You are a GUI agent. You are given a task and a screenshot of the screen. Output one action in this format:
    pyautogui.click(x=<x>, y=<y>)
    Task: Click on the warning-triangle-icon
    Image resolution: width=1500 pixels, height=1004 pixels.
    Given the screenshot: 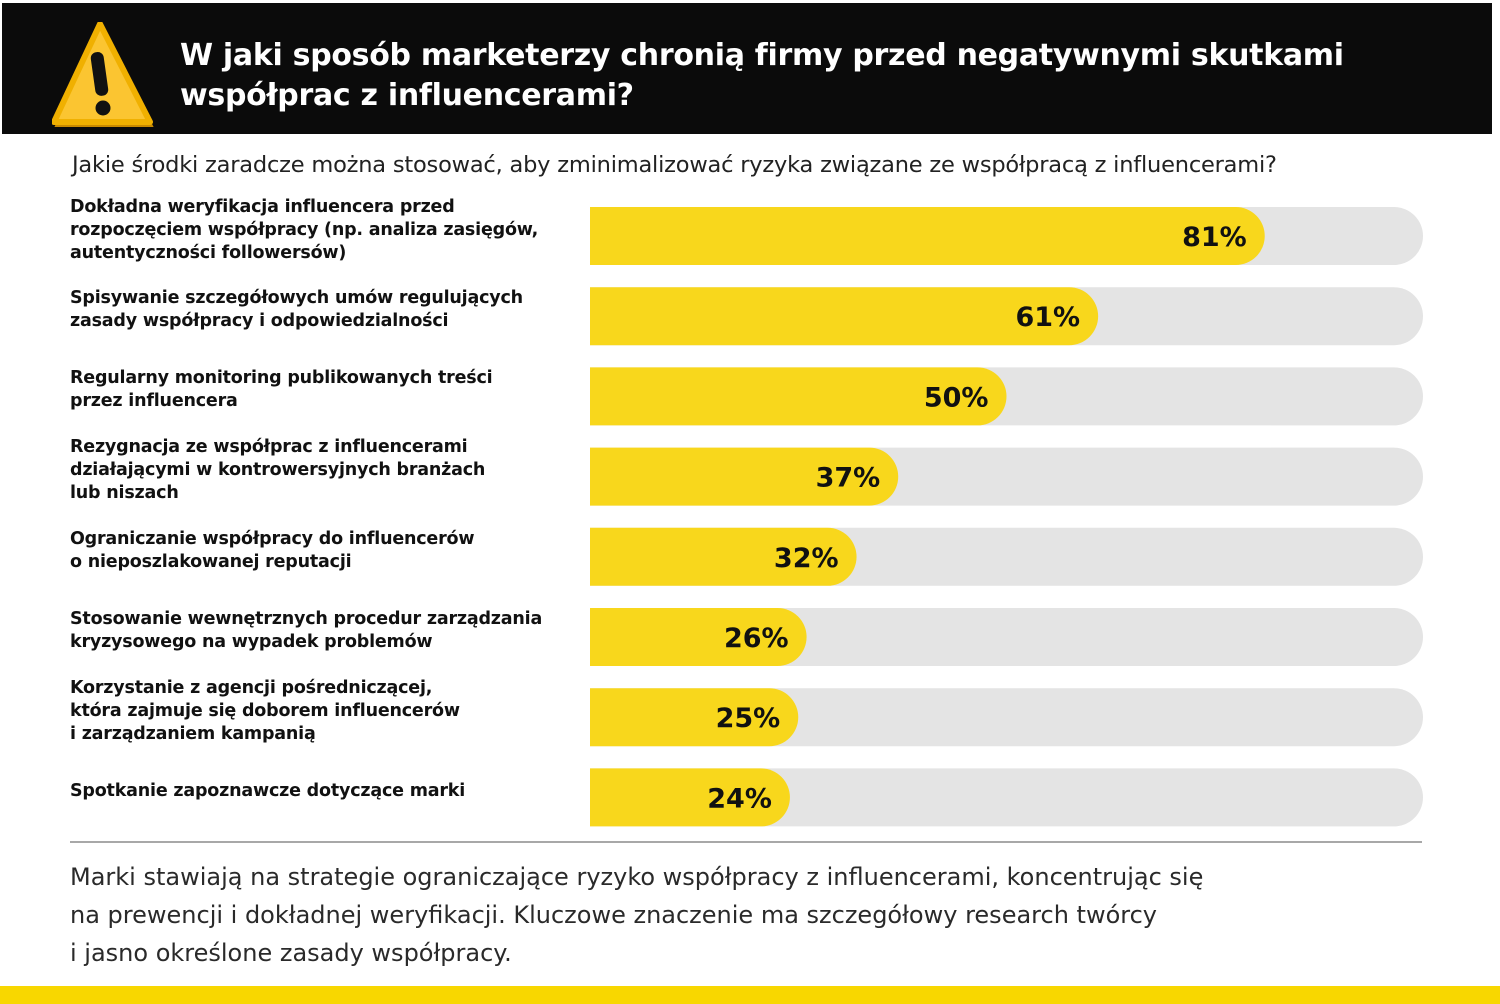 What is the action you would take?
    pyautogui.click(x=103, y=74)
    